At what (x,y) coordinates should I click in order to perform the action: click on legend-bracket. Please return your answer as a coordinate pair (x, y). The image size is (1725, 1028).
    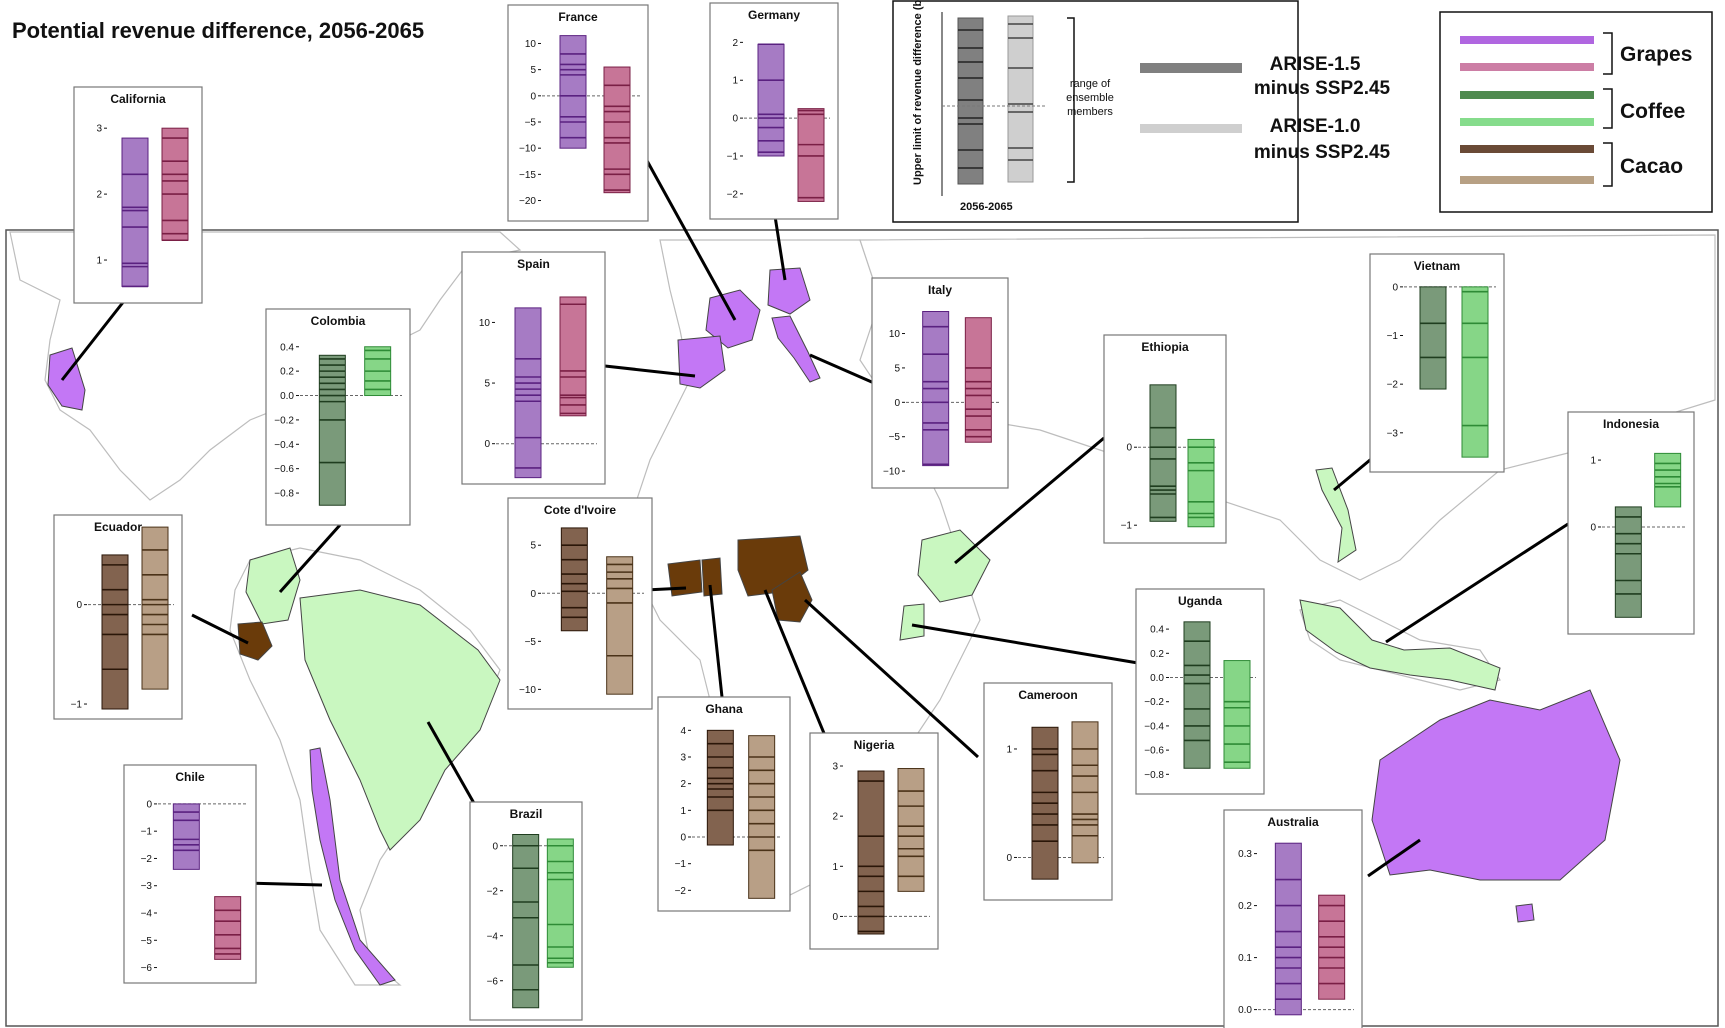
    Looking at the image, I should click on (1071, 100).